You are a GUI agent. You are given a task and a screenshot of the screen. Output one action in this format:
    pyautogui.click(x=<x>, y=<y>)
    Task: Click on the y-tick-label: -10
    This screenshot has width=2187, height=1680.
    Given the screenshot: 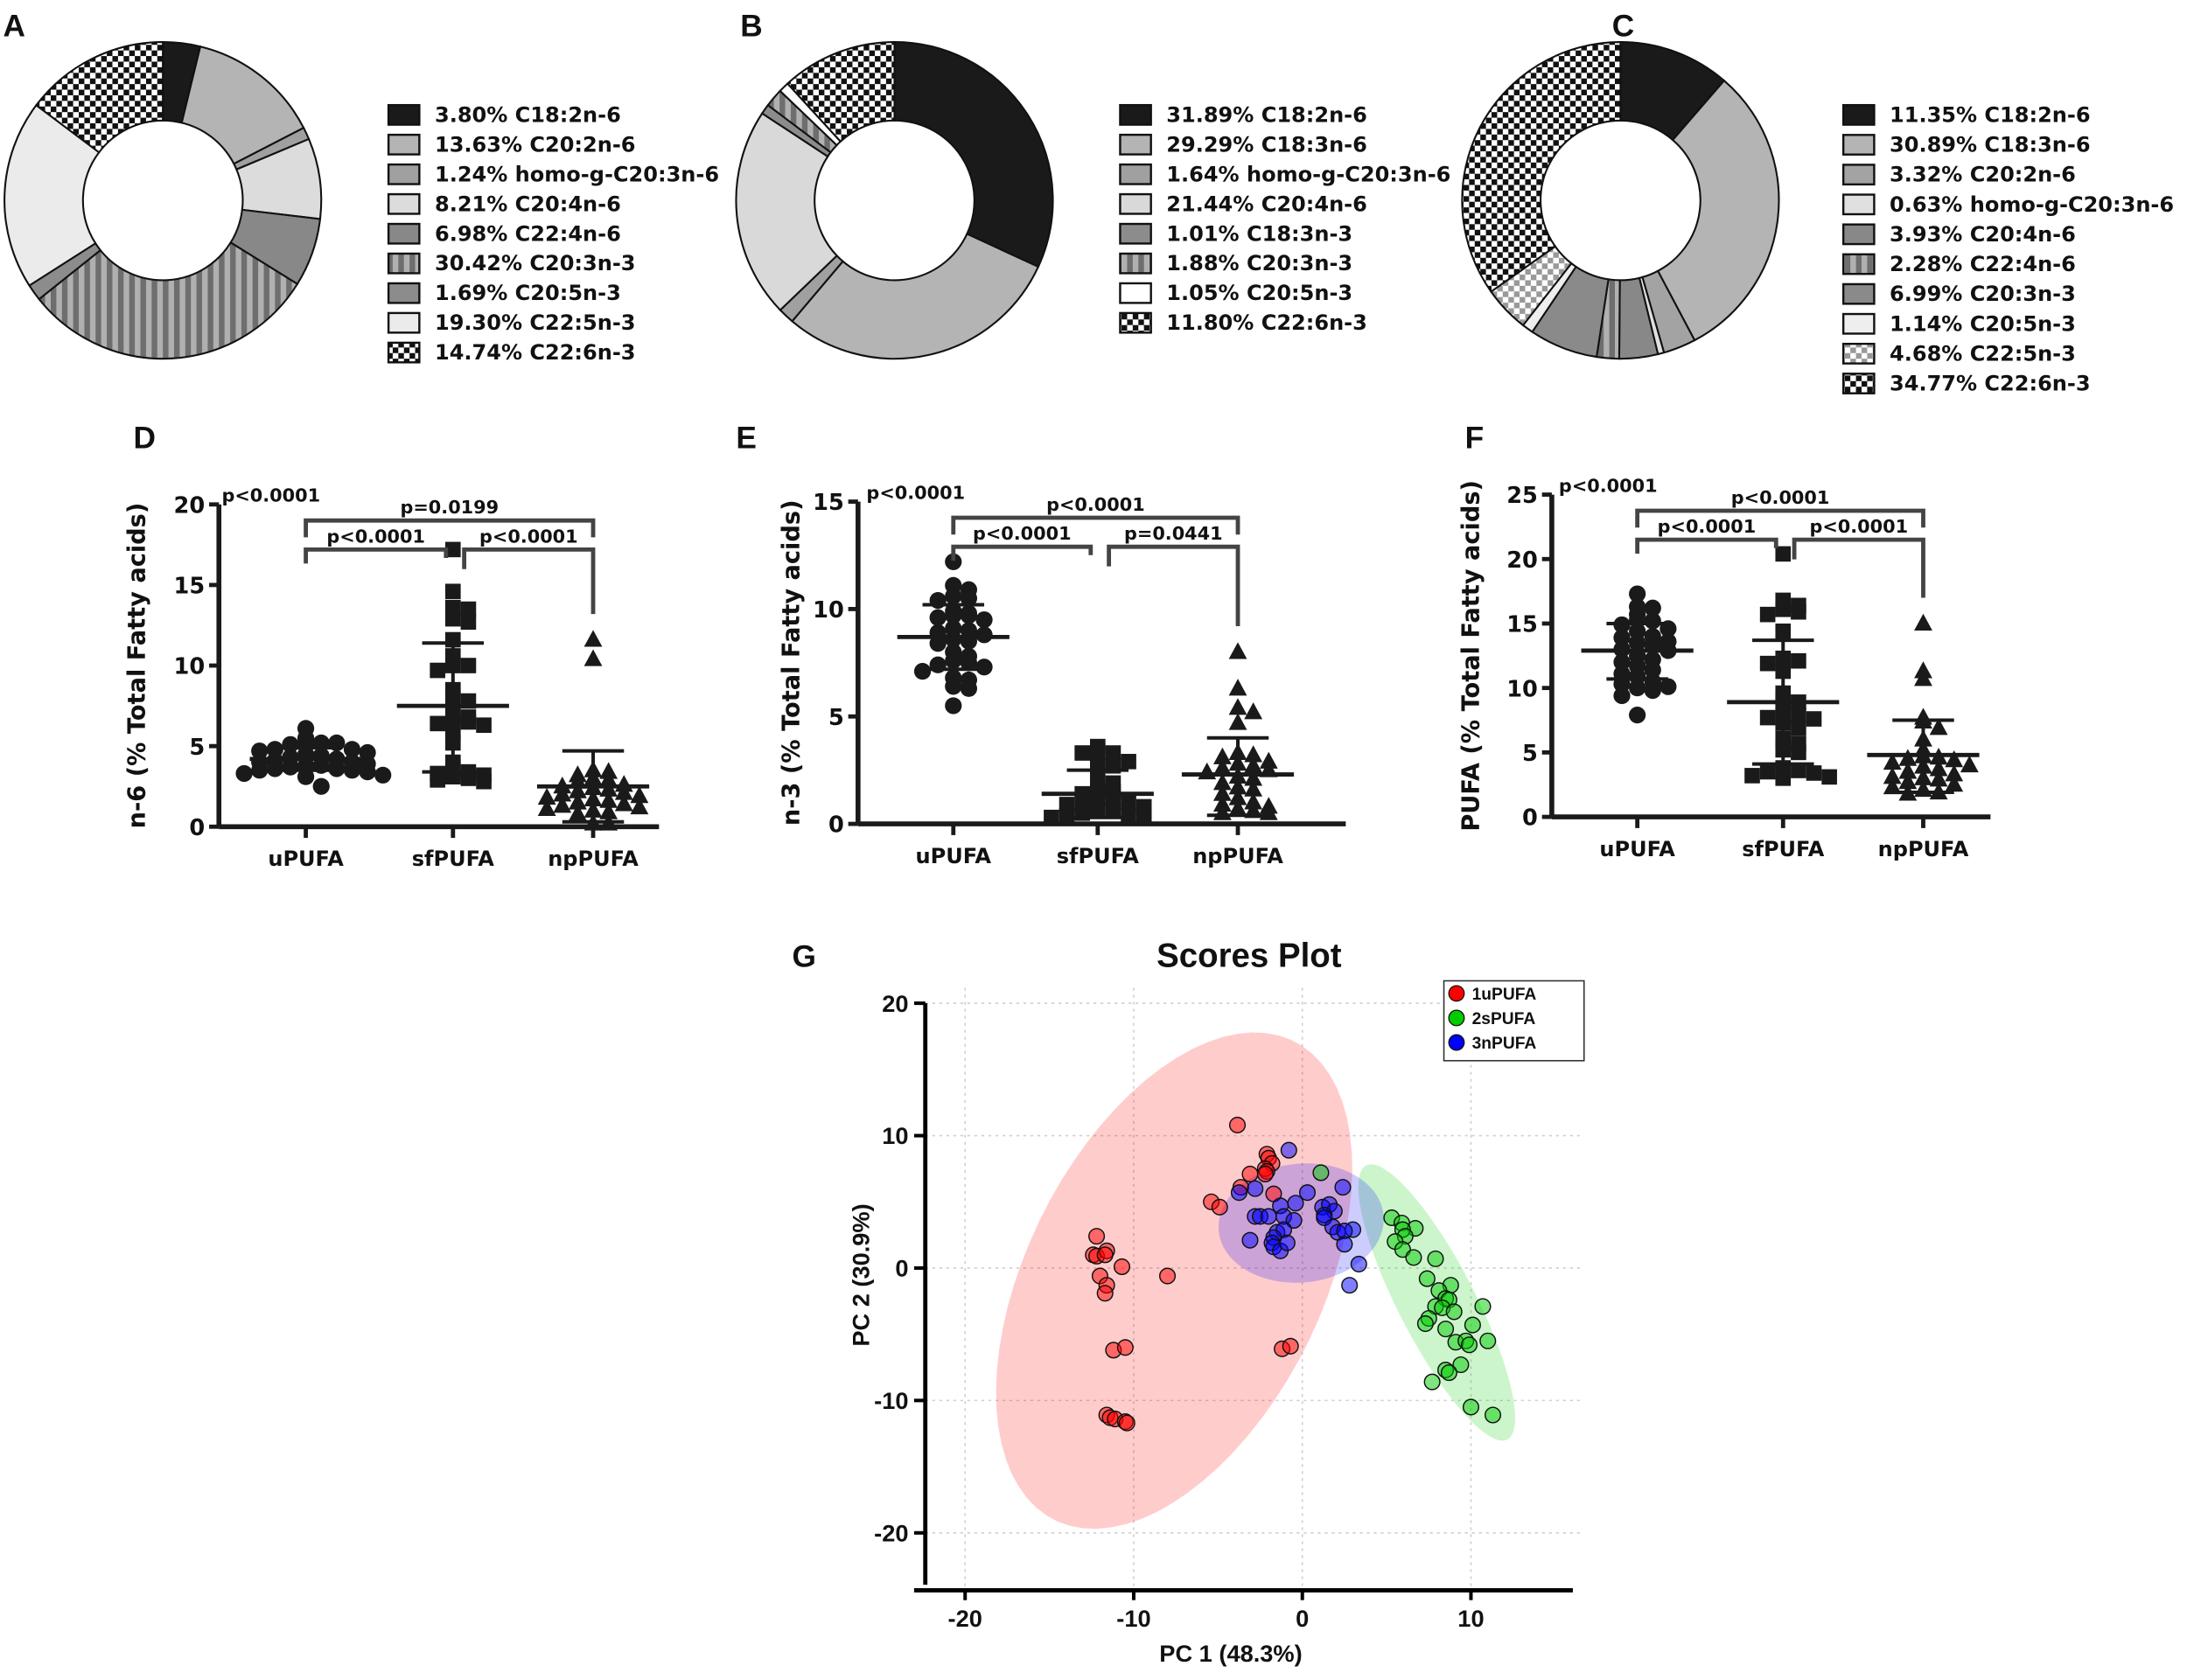 What is the action you would take?
    pyautogui.click(x=891, y=1400)
    